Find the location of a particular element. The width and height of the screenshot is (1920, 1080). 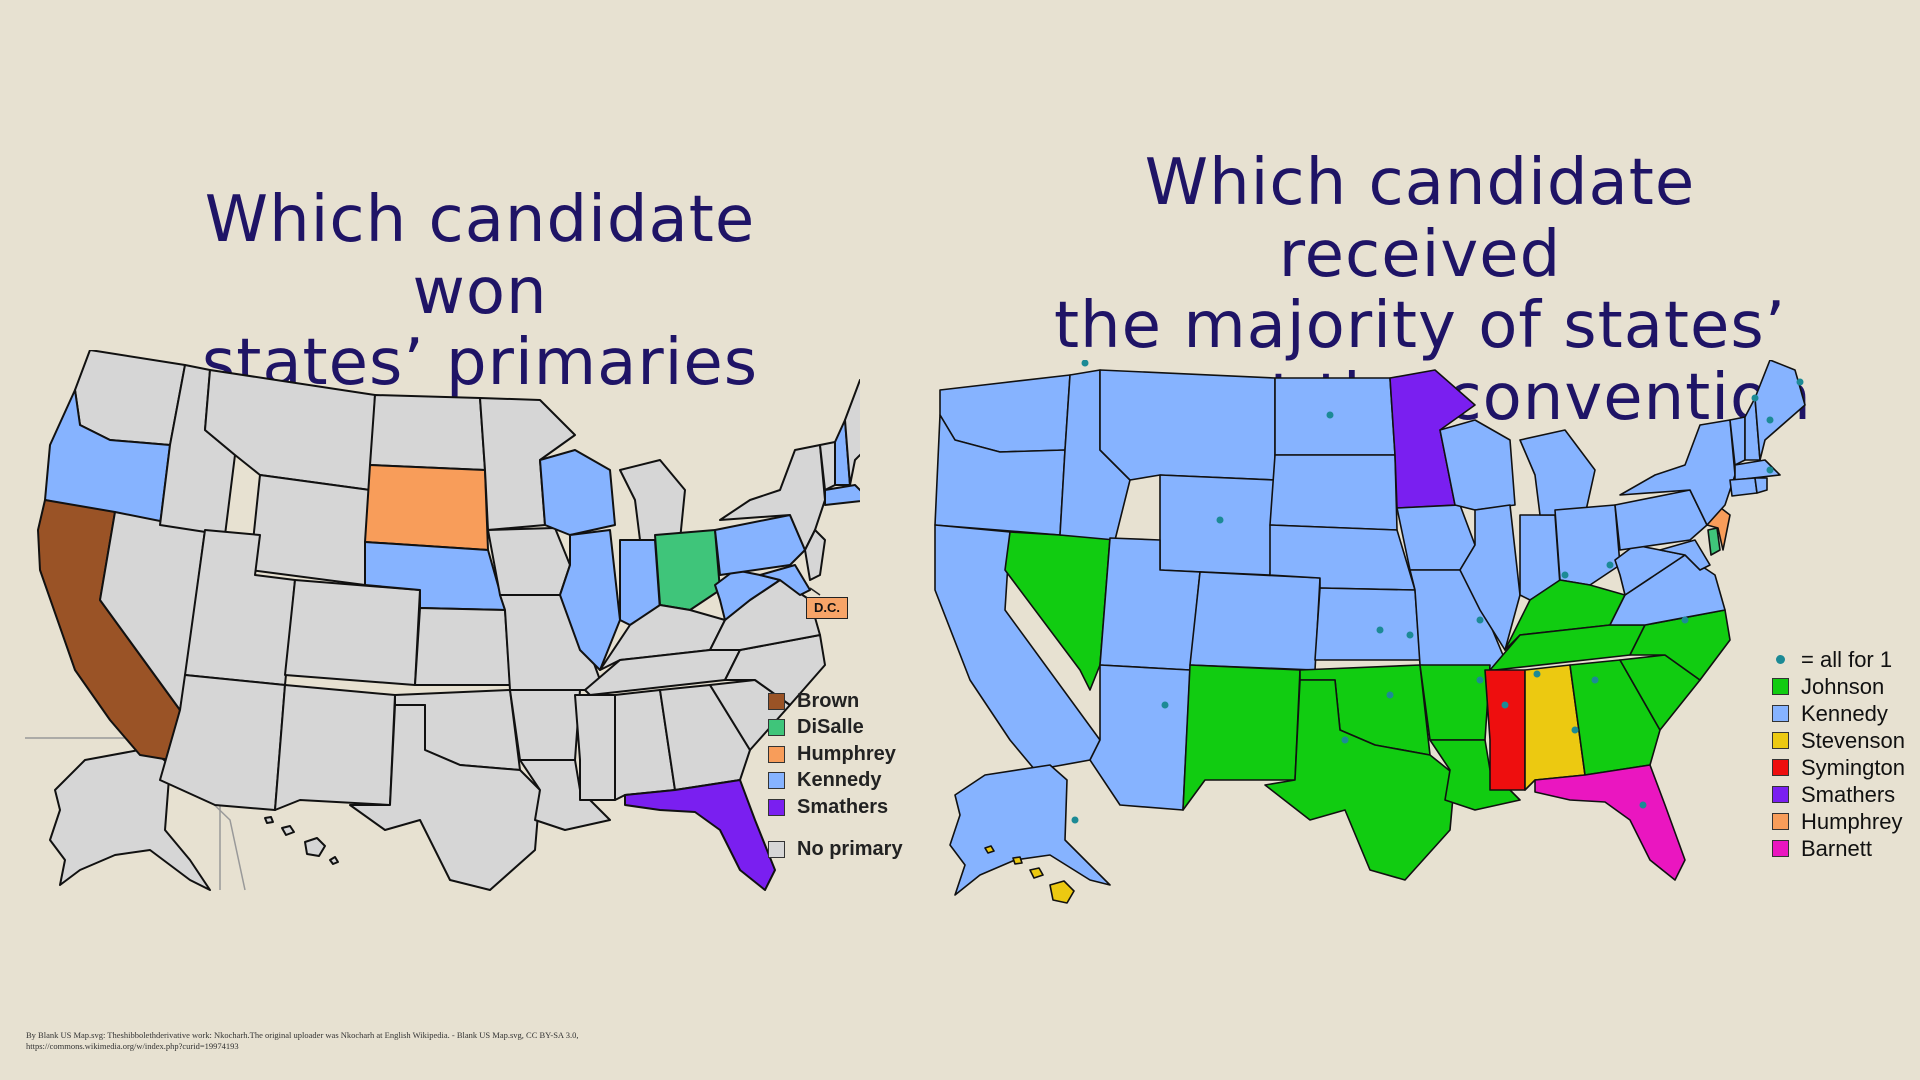

left-map-title: Which candidate won states’ primaries is located at coordinates (480, 291).